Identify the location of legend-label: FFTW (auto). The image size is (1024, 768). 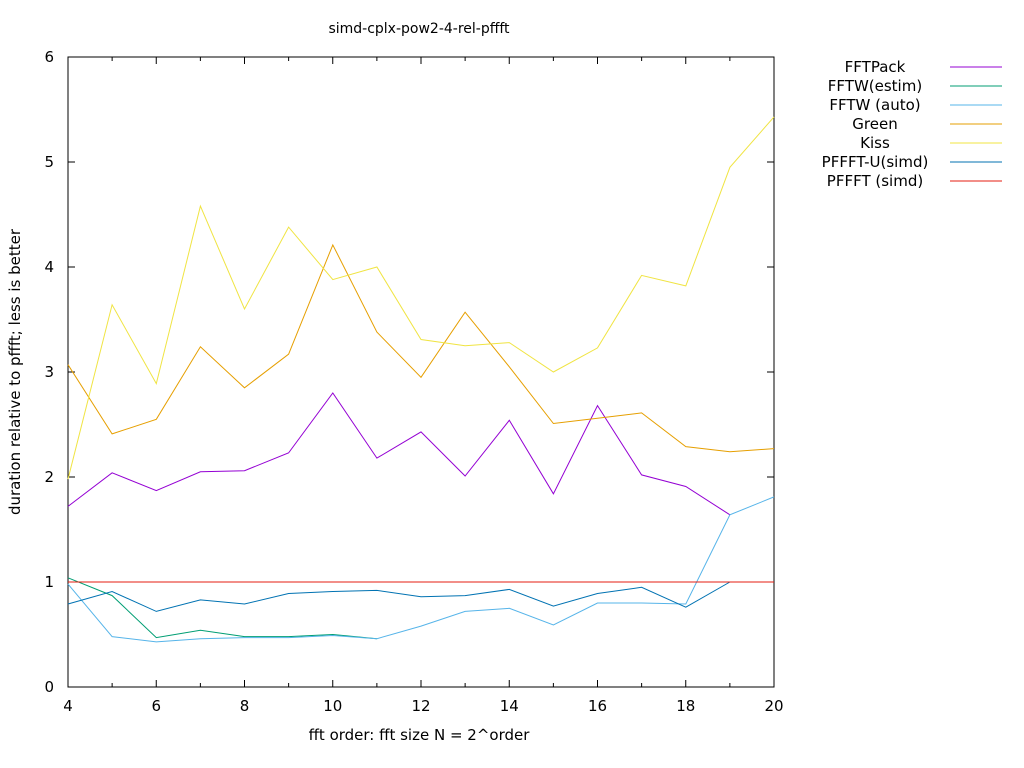
(874, 105).